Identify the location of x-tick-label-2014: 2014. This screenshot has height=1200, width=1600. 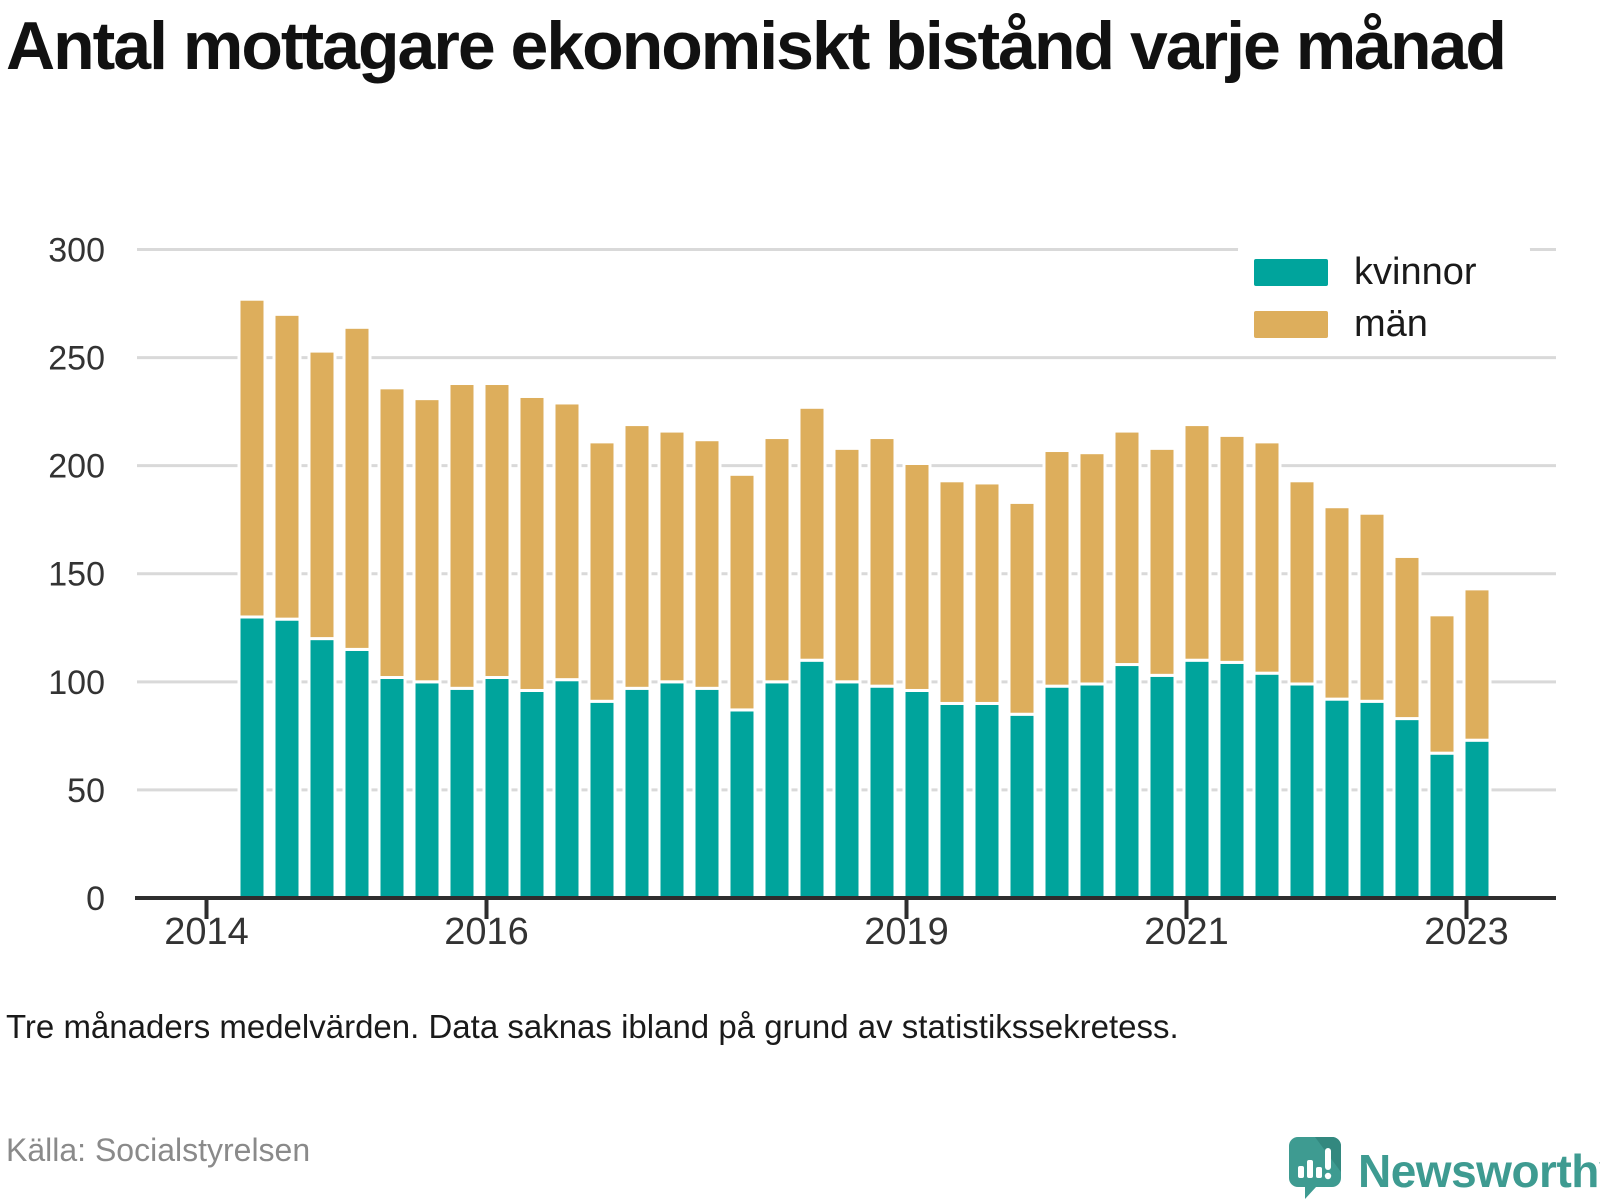
(206, 932).